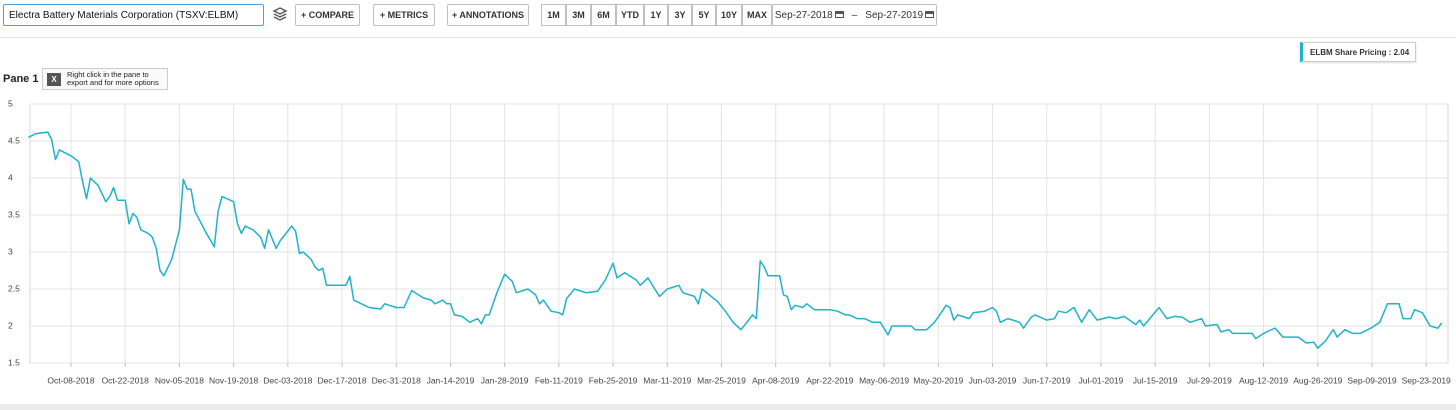  What do you see at coordinates (993, 380) in the screenshot?
I see `x-tick-label: Jun-03-2019` at bounding box center [993, 380].